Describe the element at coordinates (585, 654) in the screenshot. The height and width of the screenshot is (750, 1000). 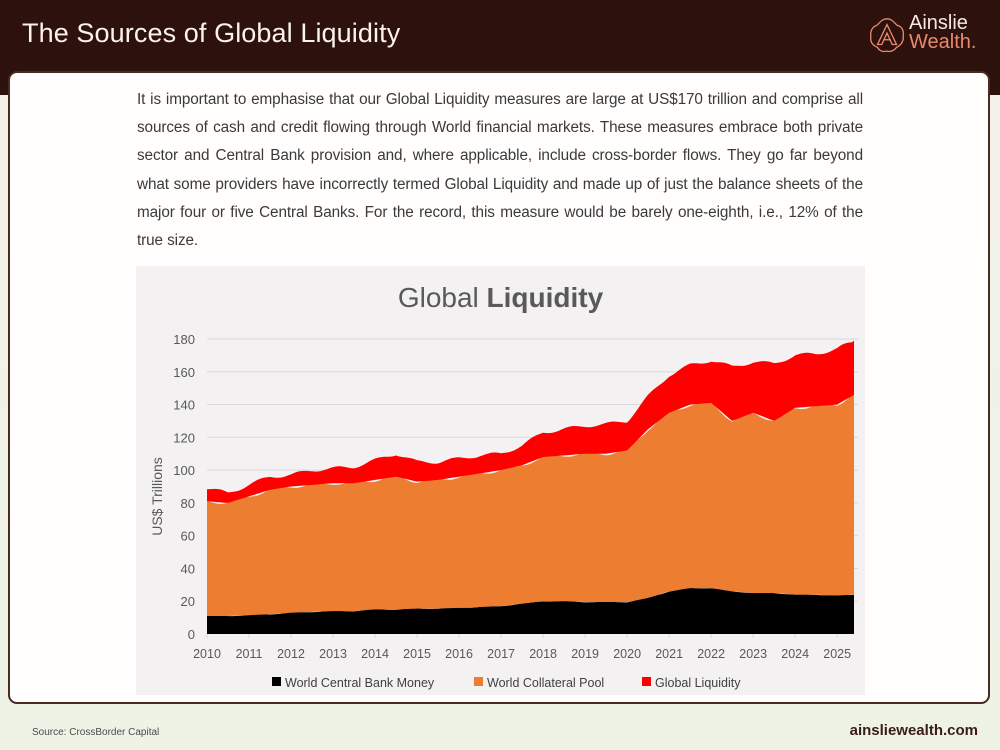
I see `x-tick-label: 2019` at that location.